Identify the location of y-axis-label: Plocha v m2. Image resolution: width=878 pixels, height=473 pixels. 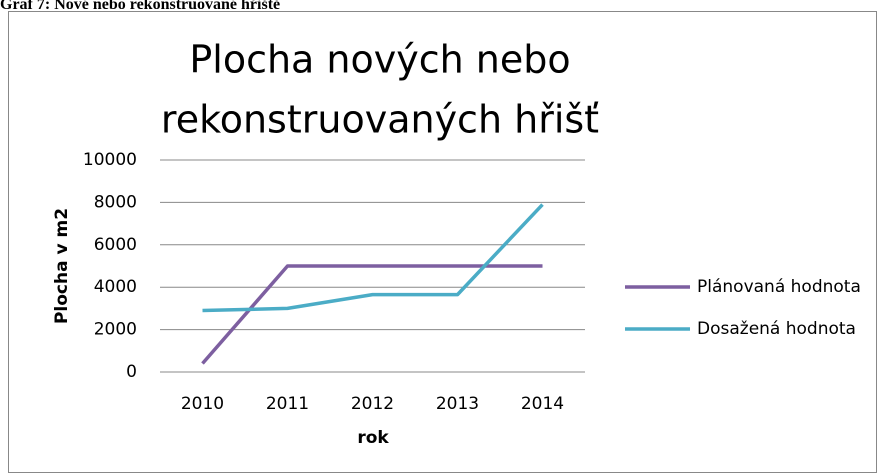
(62, 266).